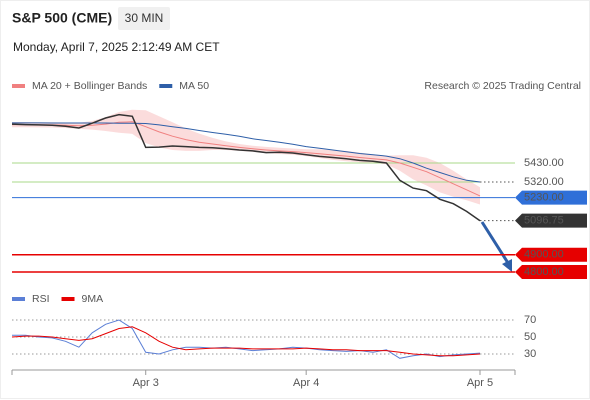 This screenshot has width=590, height=400. I want to click on y-tick-label: 30, so click(530, 354).